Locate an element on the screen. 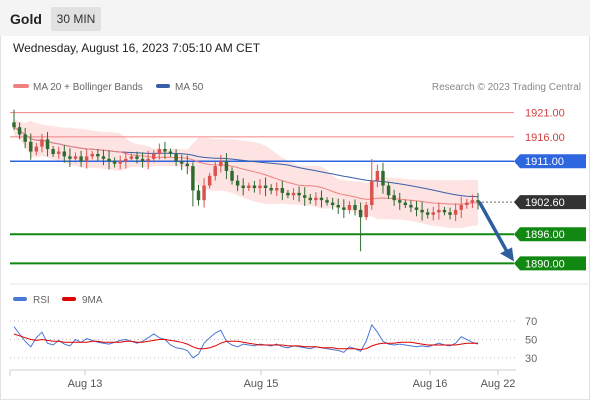 This screenshot has width=590, height=400. ma50-legend-label: MA 50 is located at coordinates (189, 87).